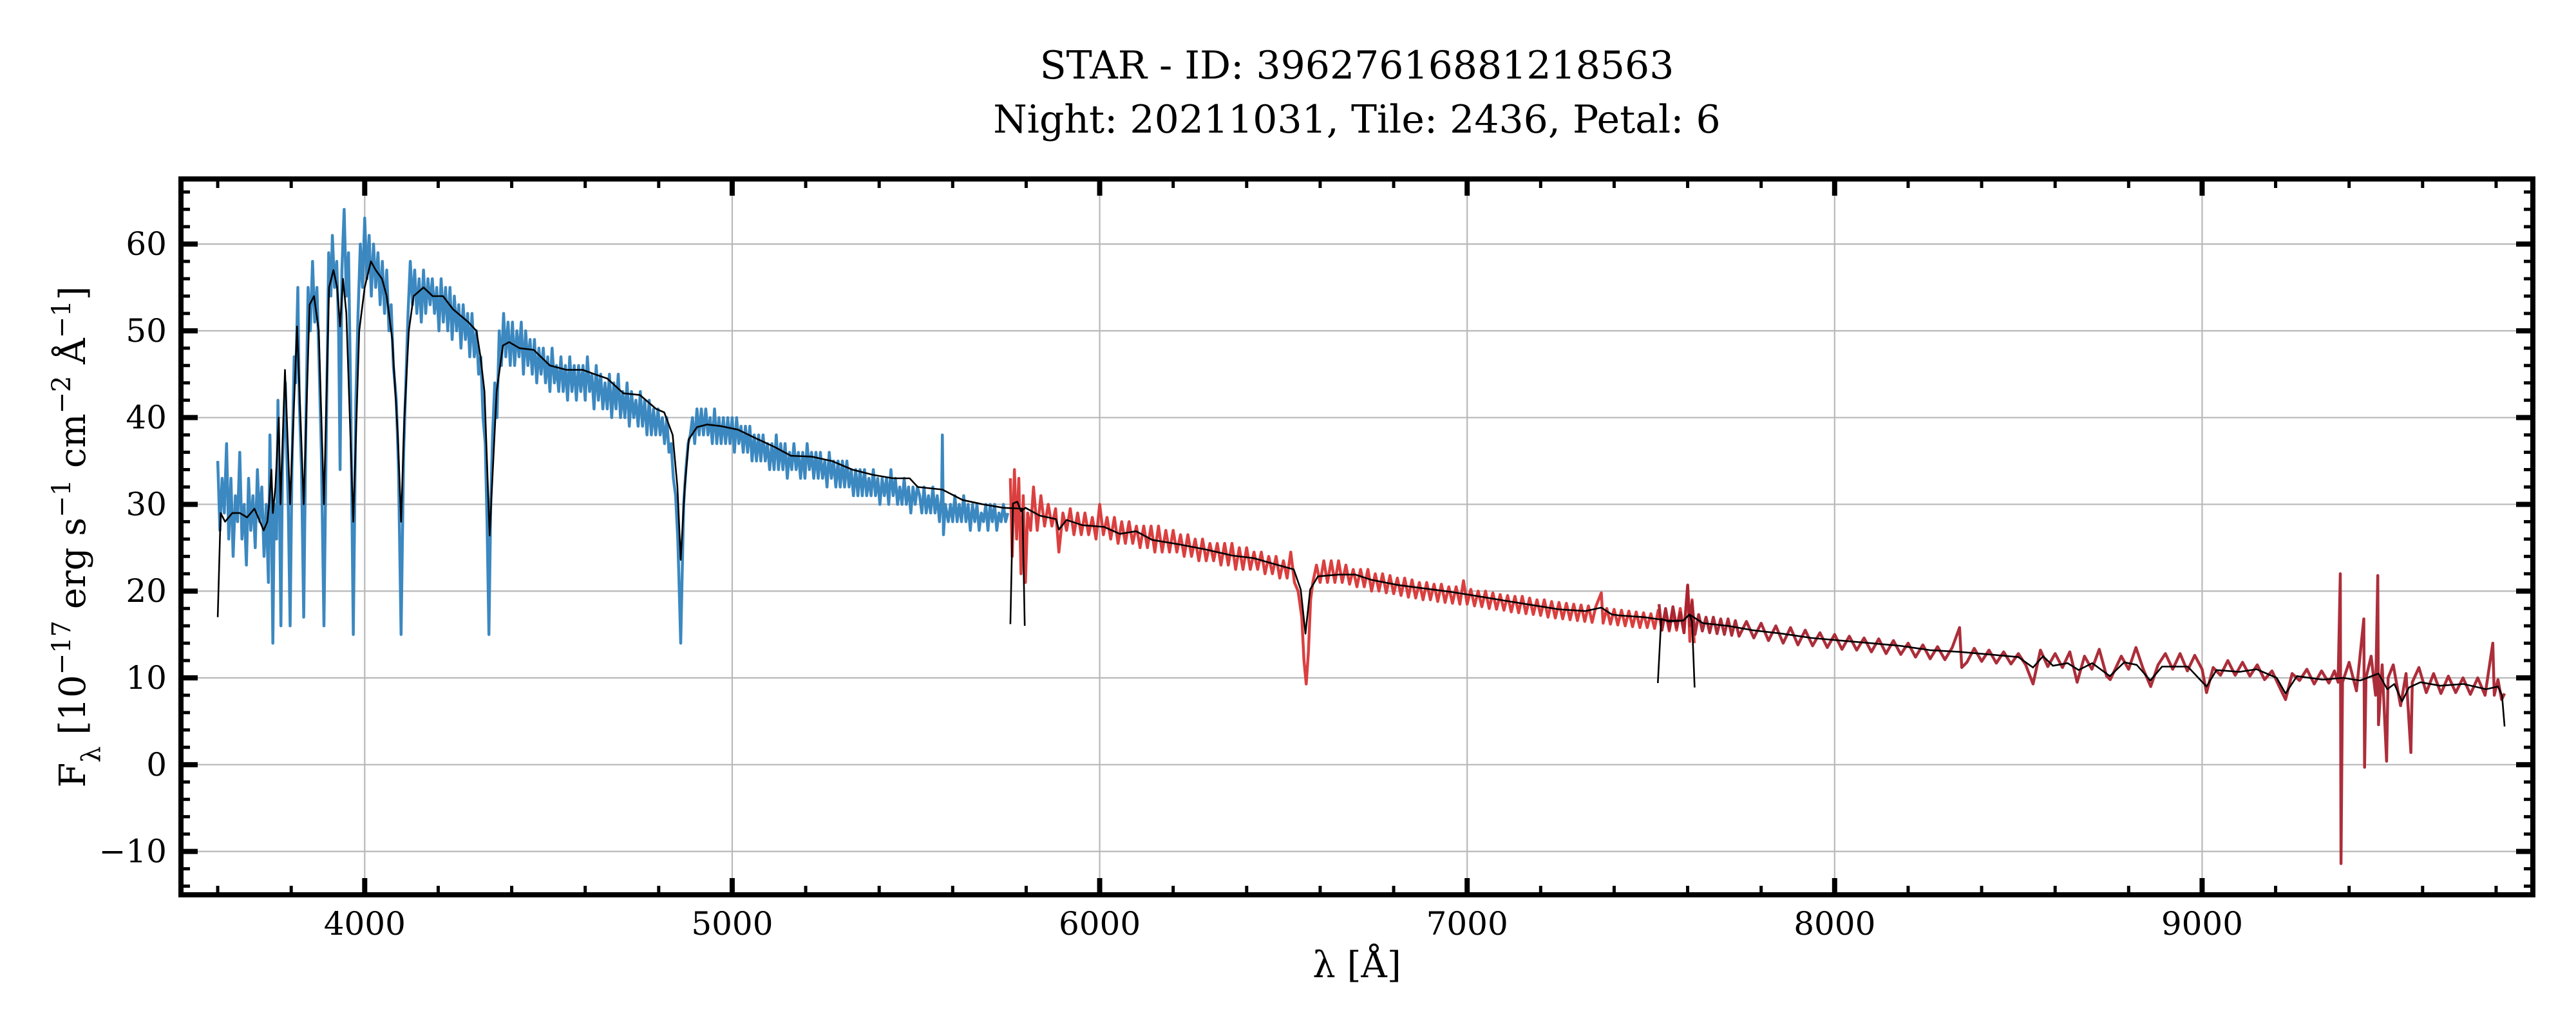  I want to click on x-tick-label: 8000, so click(1834, 923).